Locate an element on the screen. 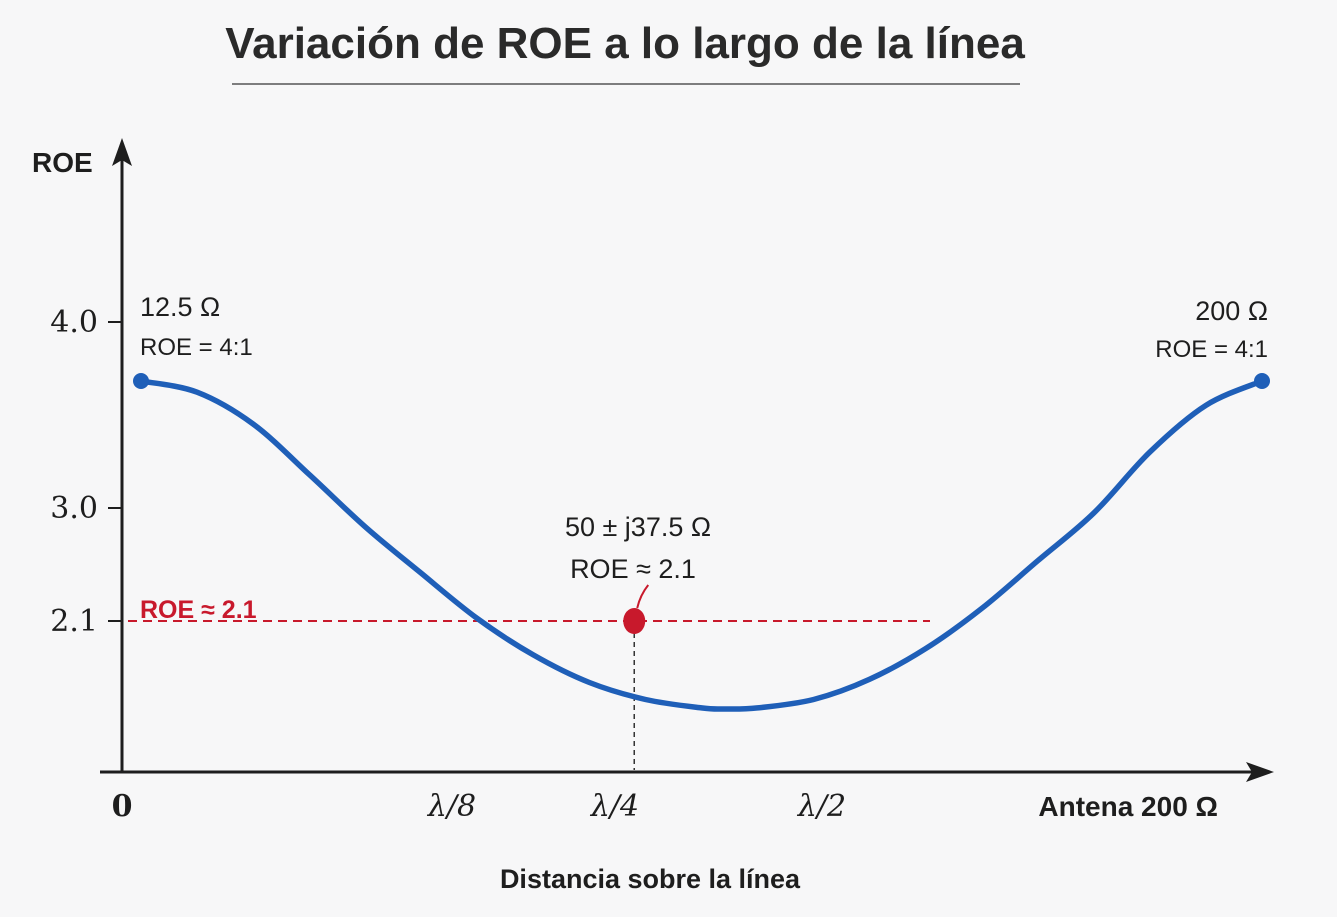  highlight-label-top: 50 ± j37.5 Ω is located at coordinates (638, 527).